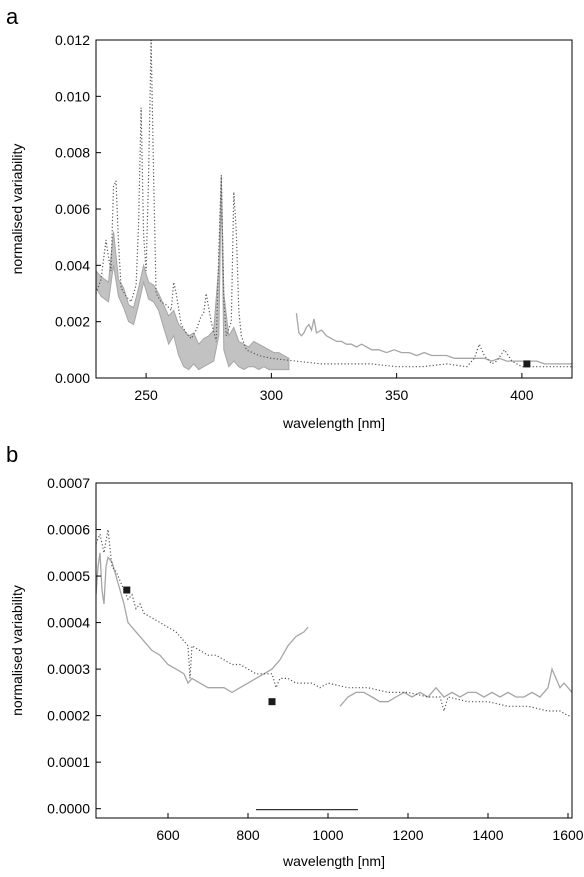 The image size is (584, 877). I want to click on x-tick-label: 250, so click(146, 395).